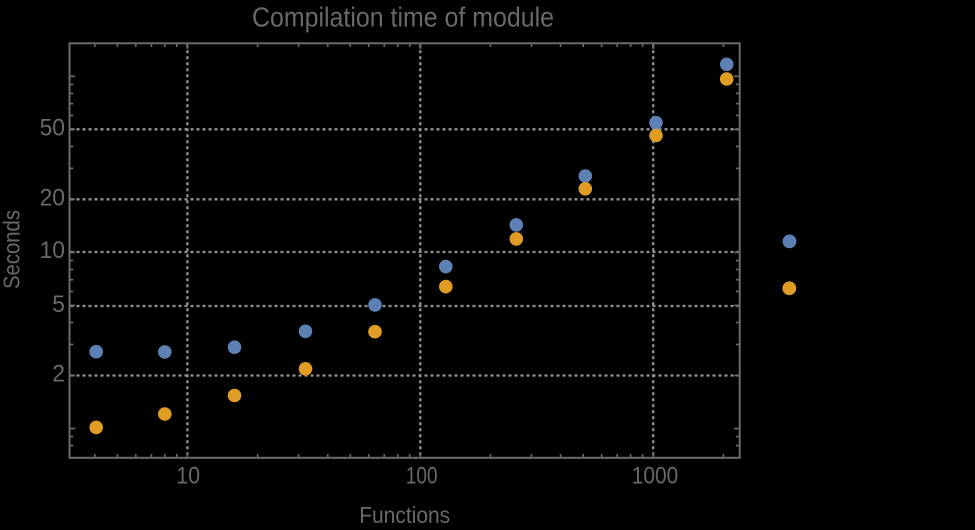 This screenshot has height=530, width=975. What do you see at coordinates (403, 17) in the screenshot?
I see `svg-text: Compilation time of module` at bounding box center [403, 17].